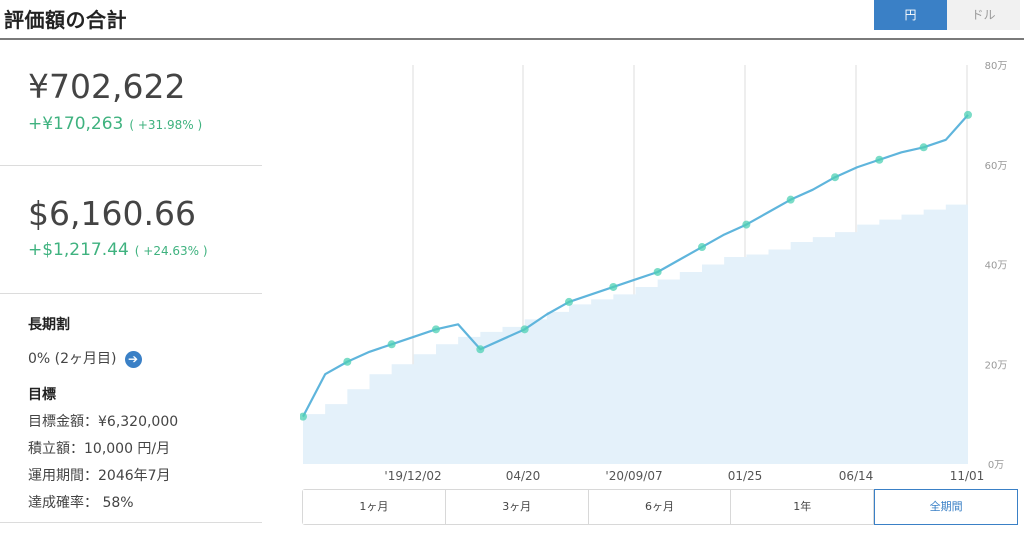  I want to click on long-term-discount-value-row: 0% (2ヶ月目) ➔, so click(85, 358).